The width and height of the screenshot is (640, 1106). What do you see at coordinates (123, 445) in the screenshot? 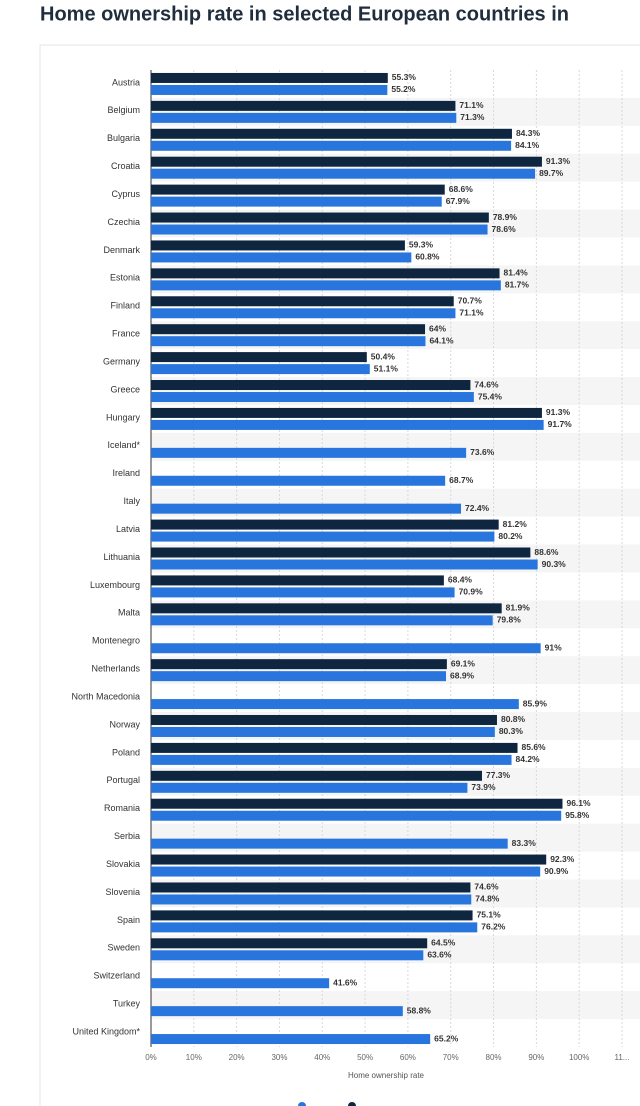
I see `y-tick-label: Iceland*` at bounding box center [123, 445].